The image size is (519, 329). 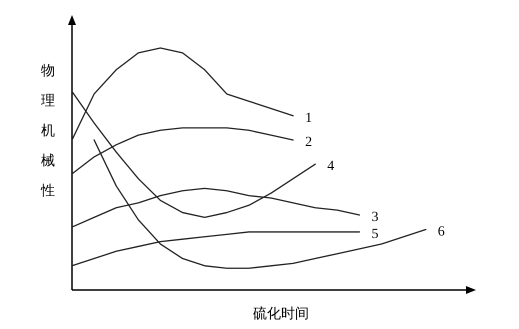 I want to click on series-label: 2, so click(x=308, y=142).